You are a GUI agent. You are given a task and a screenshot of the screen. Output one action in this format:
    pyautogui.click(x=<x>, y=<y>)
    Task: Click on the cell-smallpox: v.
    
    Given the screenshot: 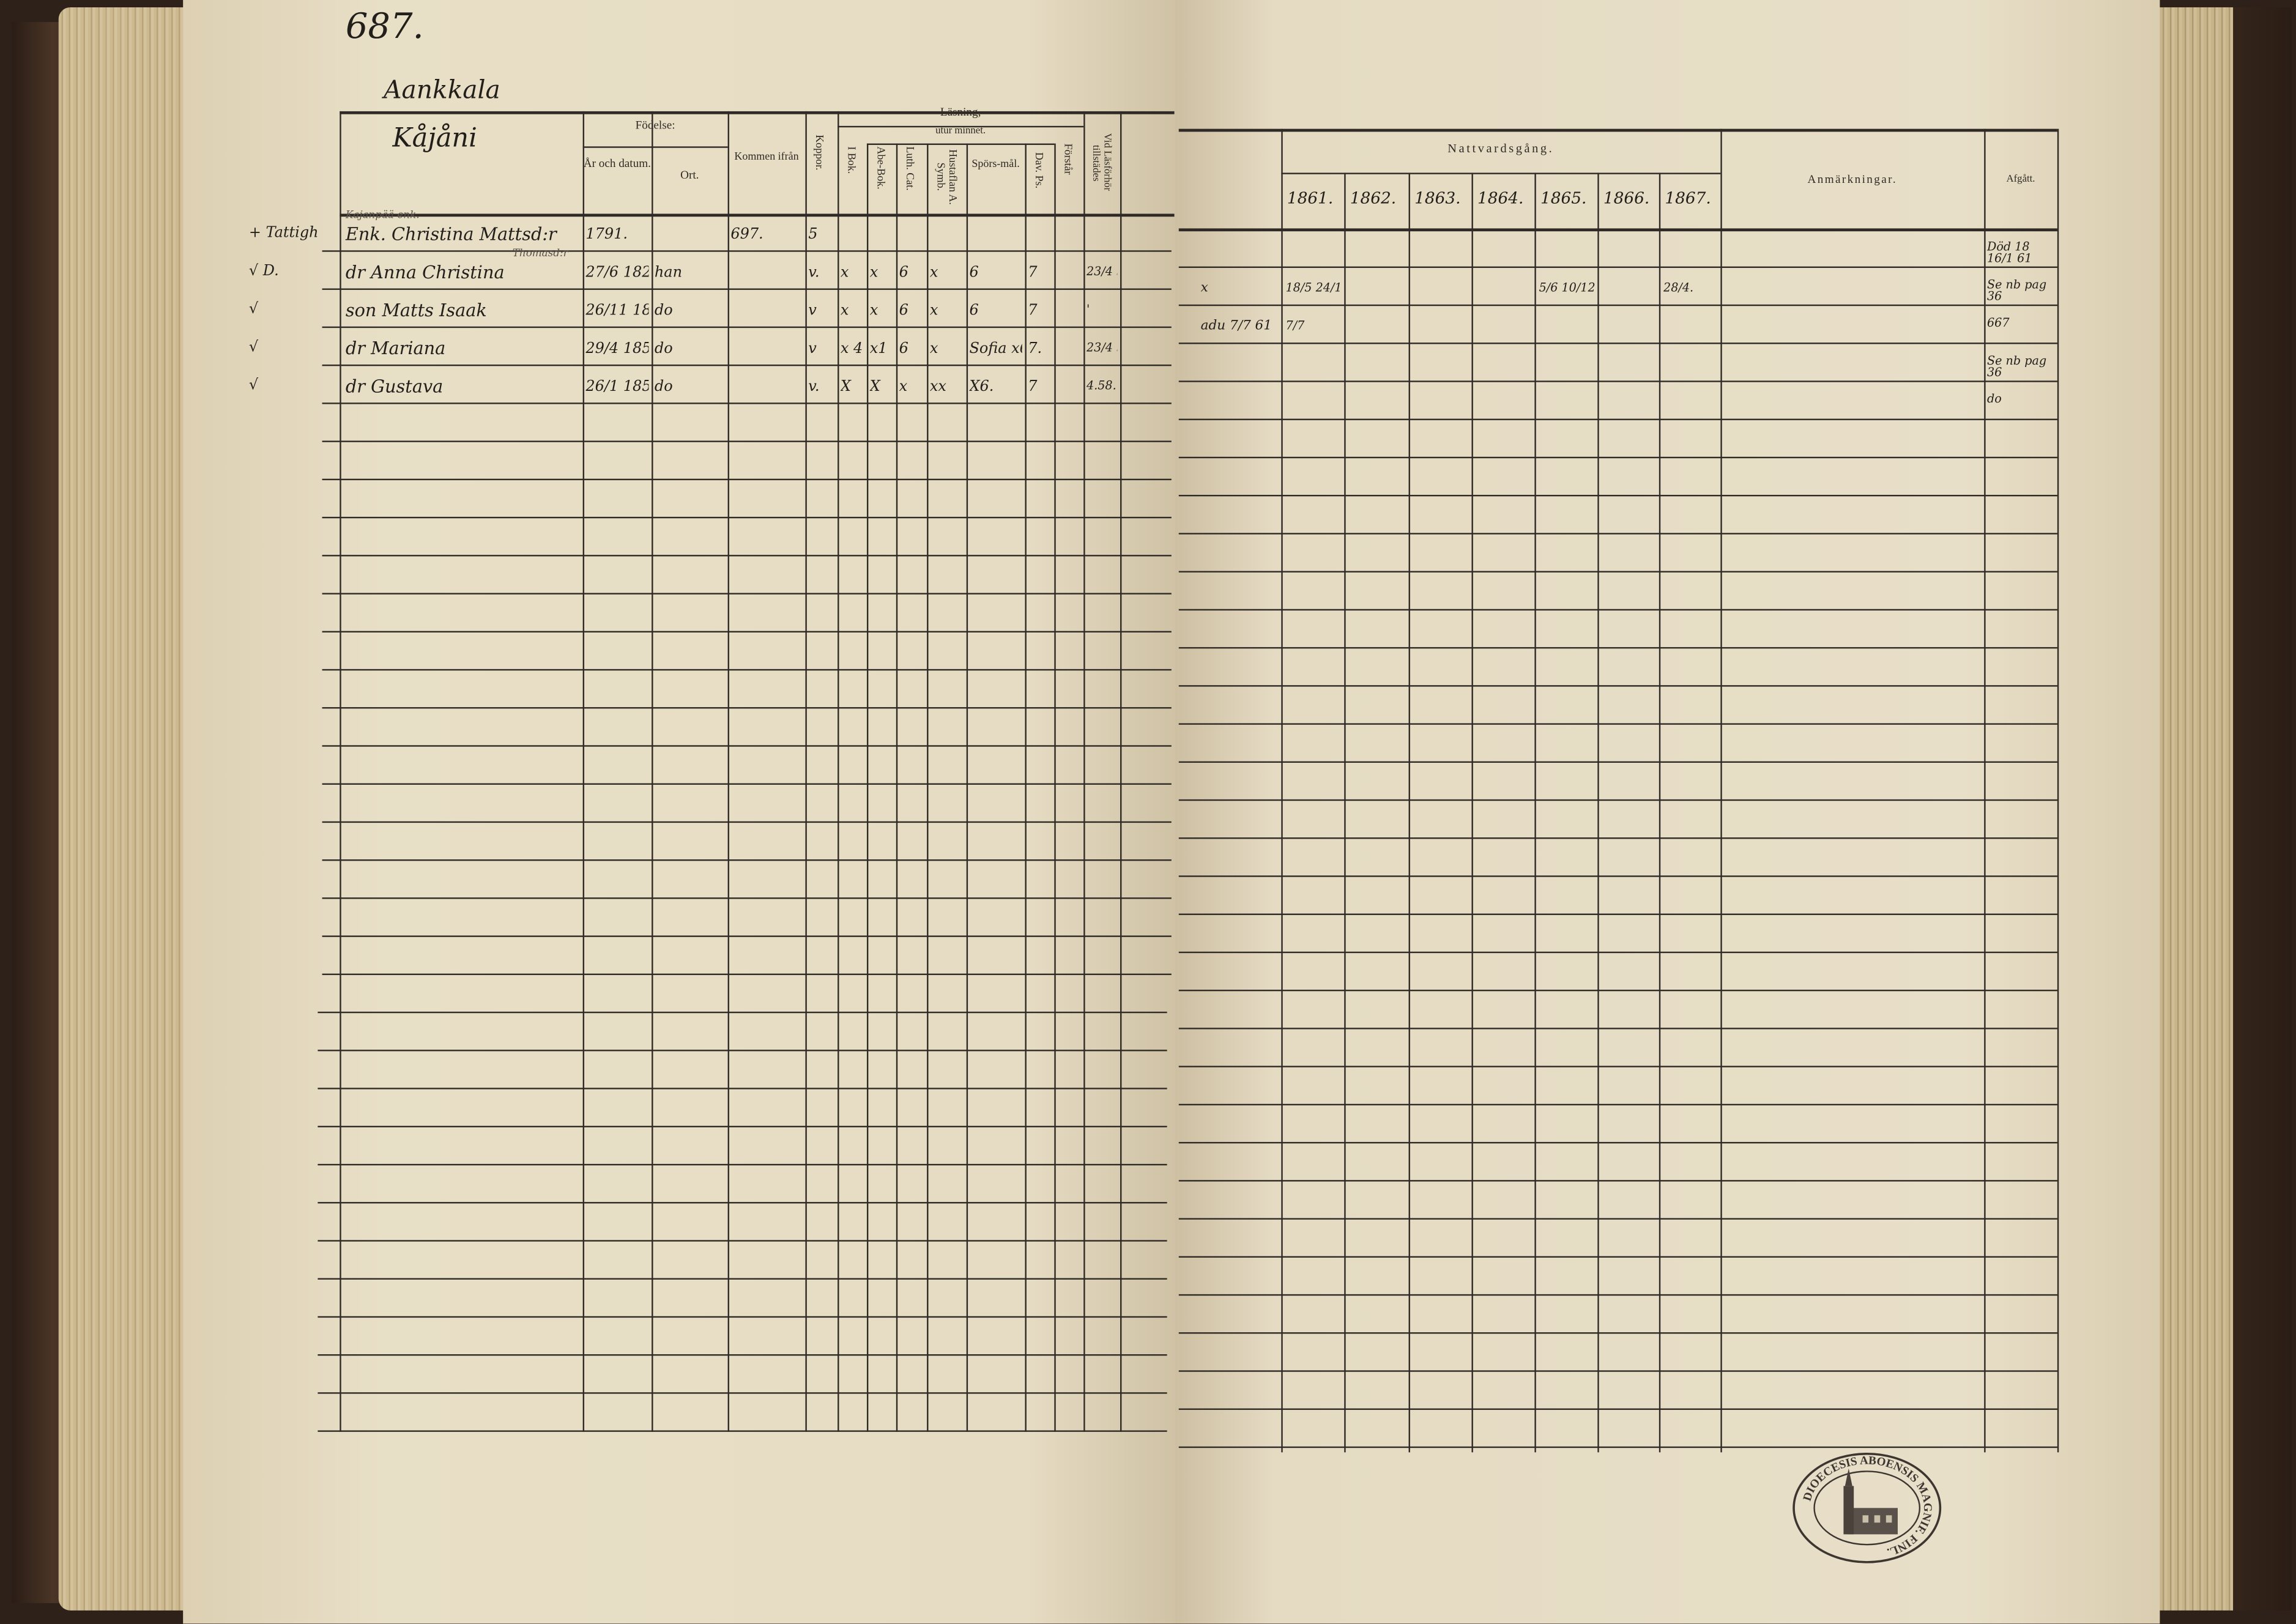 What is the action you would take?
    pyautogui.click(x=814, y=273)
    